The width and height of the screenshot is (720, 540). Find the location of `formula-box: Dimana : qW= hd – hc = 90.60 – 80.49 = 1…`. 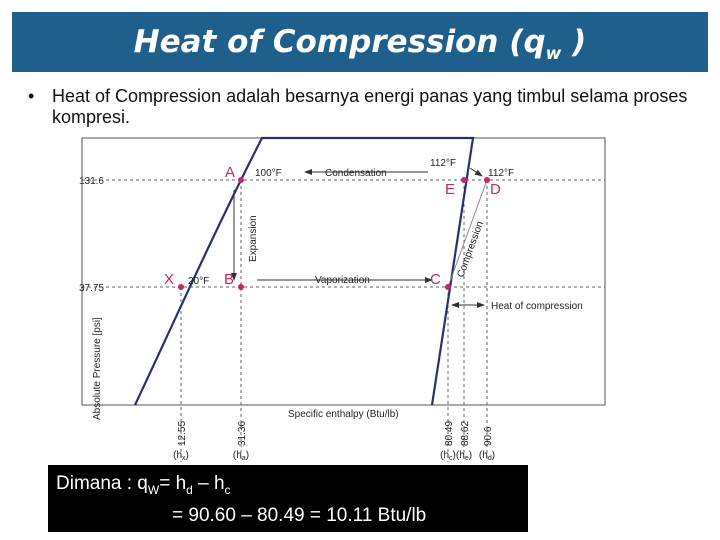

formula-box: Dimana : qW= hd – hc = 90.60 – 80.49 = 1… is located at coordinates (288, 498).